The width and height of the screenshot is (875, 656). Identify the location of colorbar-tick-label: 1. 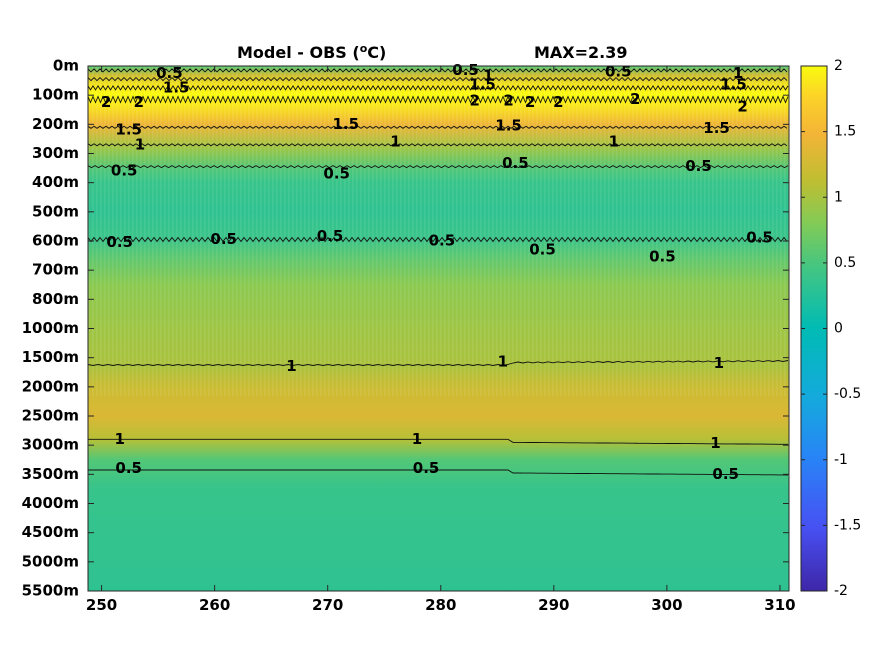
(838, 197).